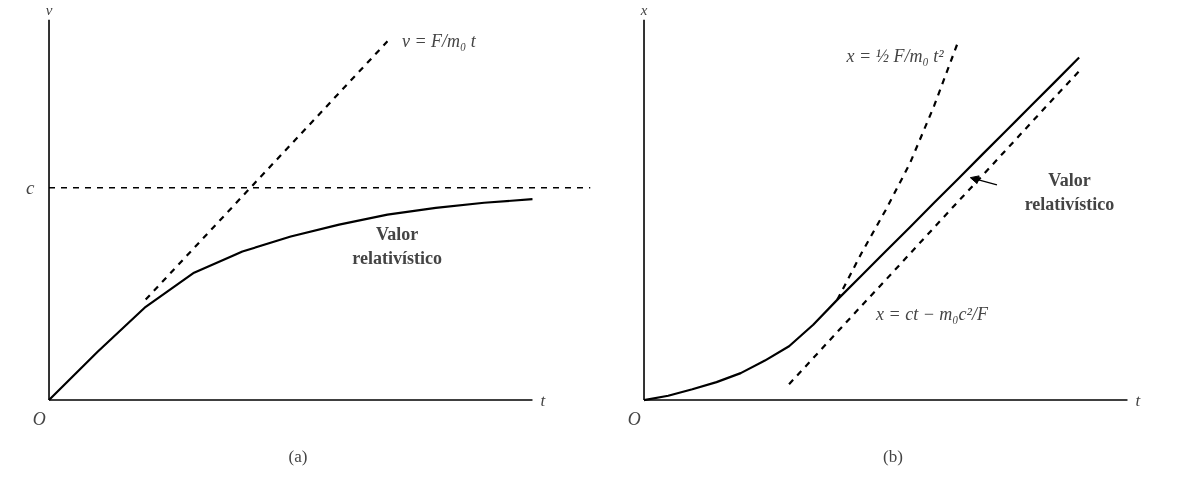 The image size is (1204, 498). Describe the element at coordinates (932, 313) in the screenshot. I see `annotation: x = ct − m₀c²/F` at that location.